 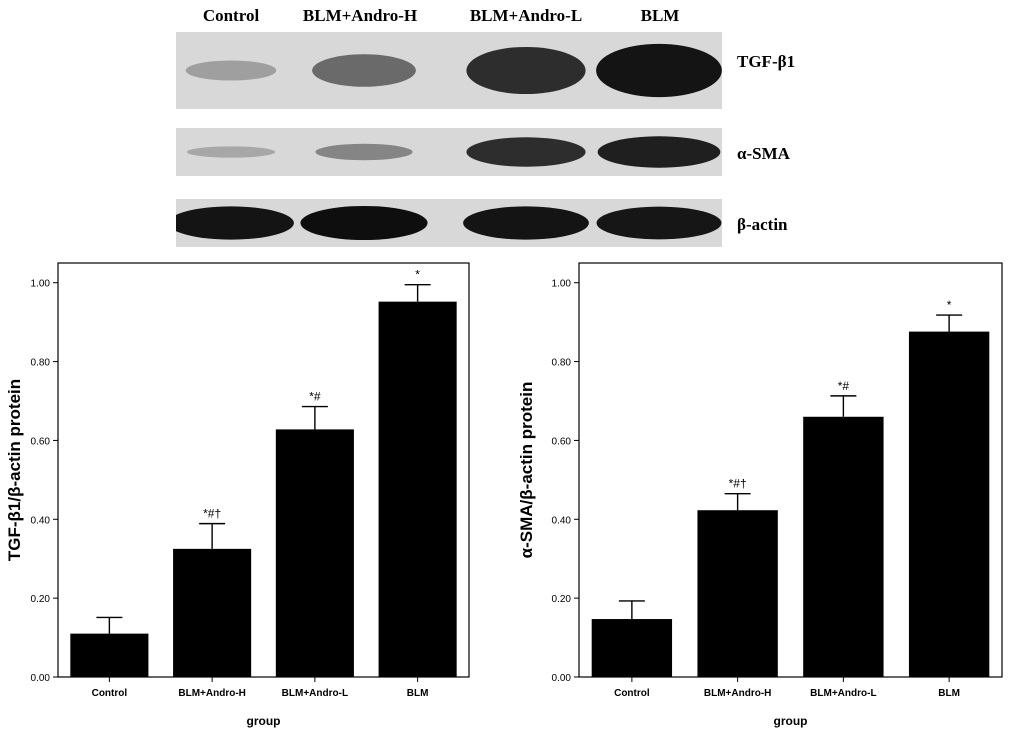 I want to click on lane-label-control: Control, so click(x=231, y=15).